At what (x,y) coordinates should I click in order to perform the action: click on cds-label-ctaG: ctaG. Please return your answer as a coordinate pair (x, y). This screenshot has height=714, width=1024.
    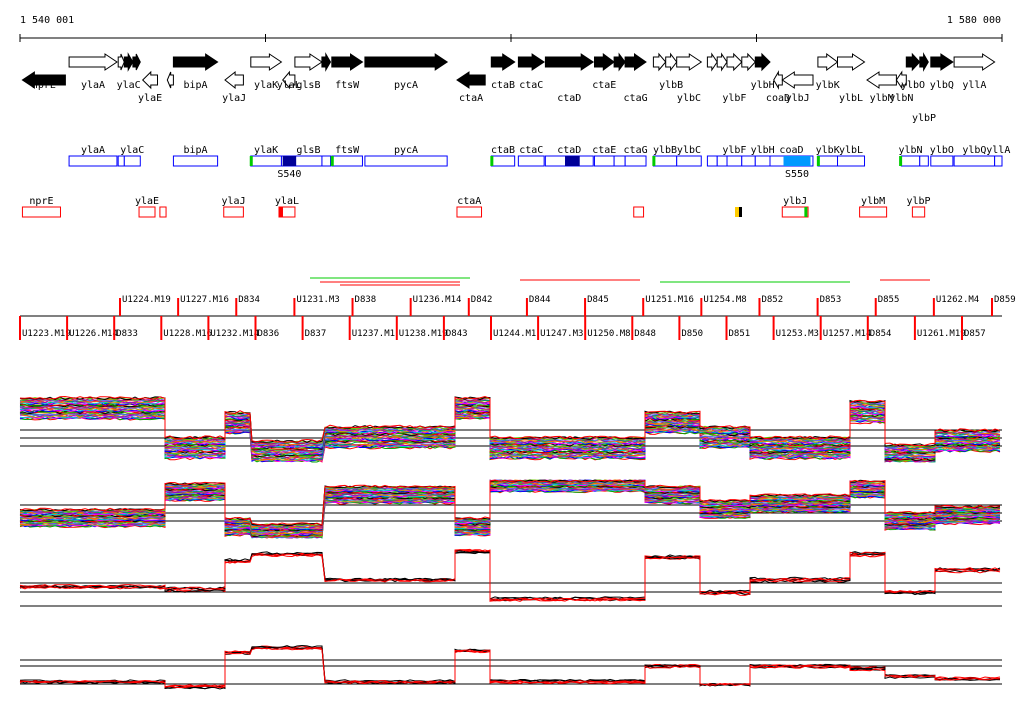
    Looking at the image, I should click on (636, 150).